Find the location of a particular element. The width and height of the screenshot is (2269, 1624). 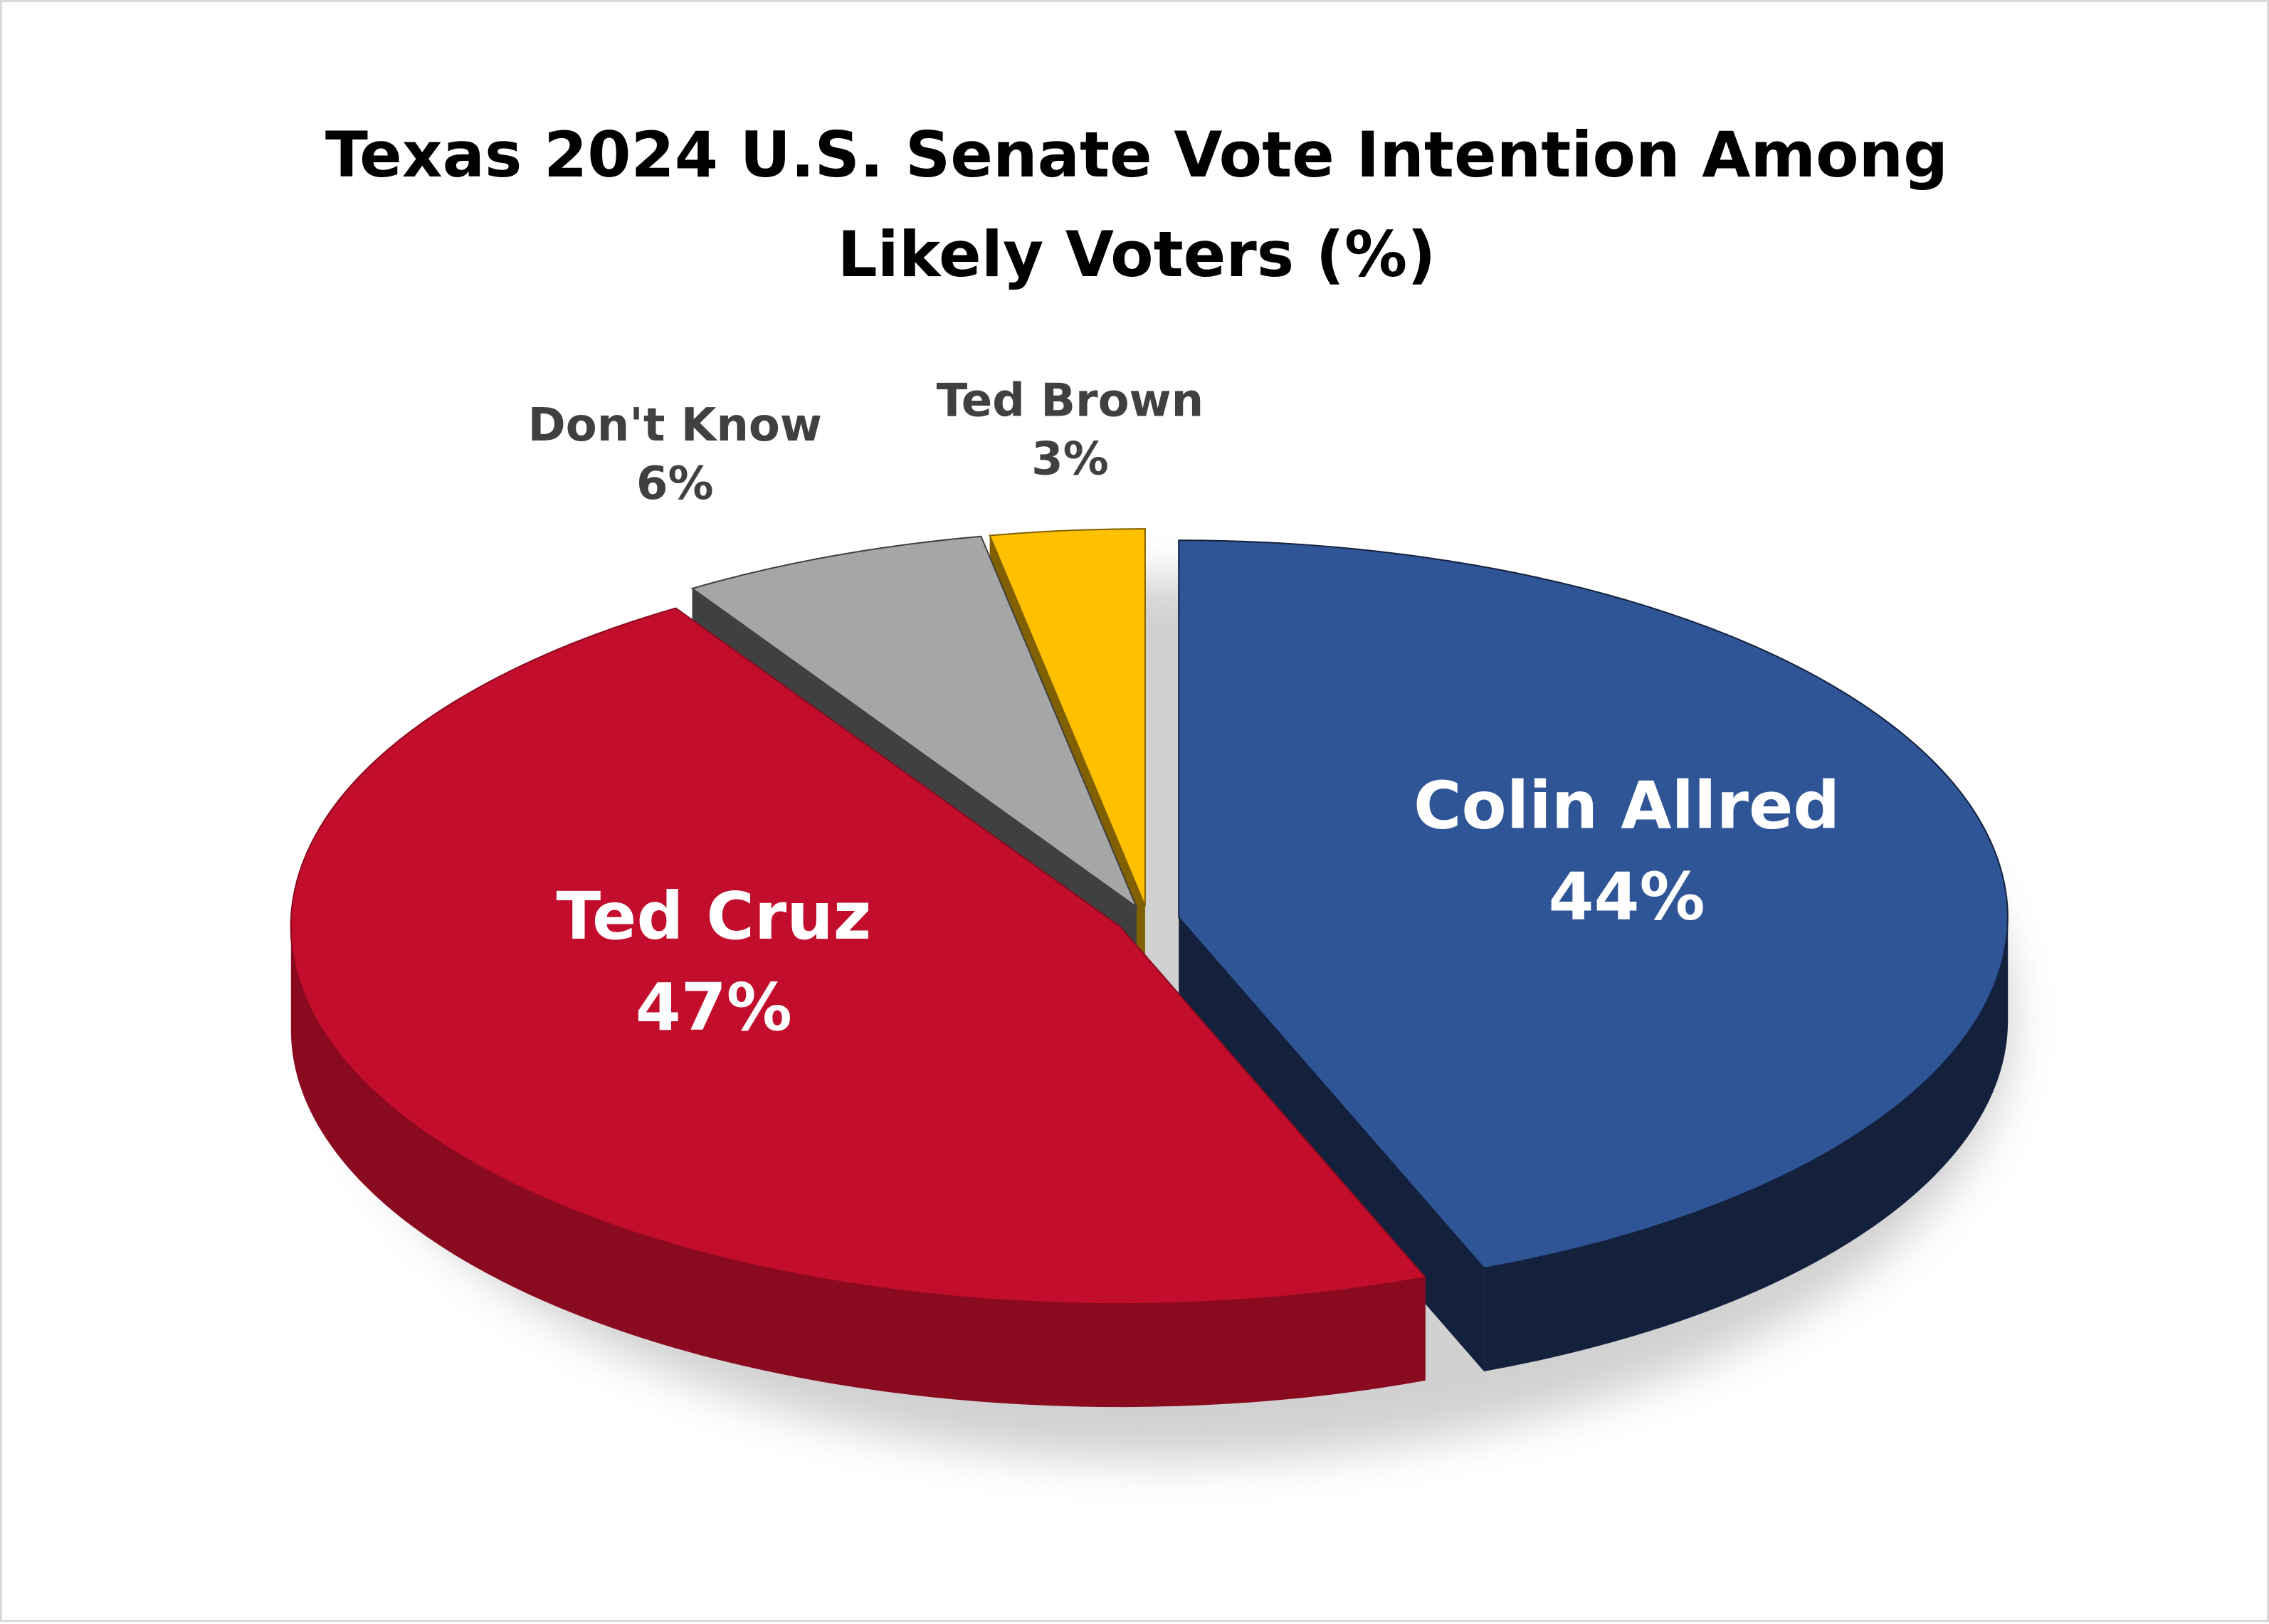

slice-label-ted-brown: Ted Brown is located at coordinates (1071, 400).